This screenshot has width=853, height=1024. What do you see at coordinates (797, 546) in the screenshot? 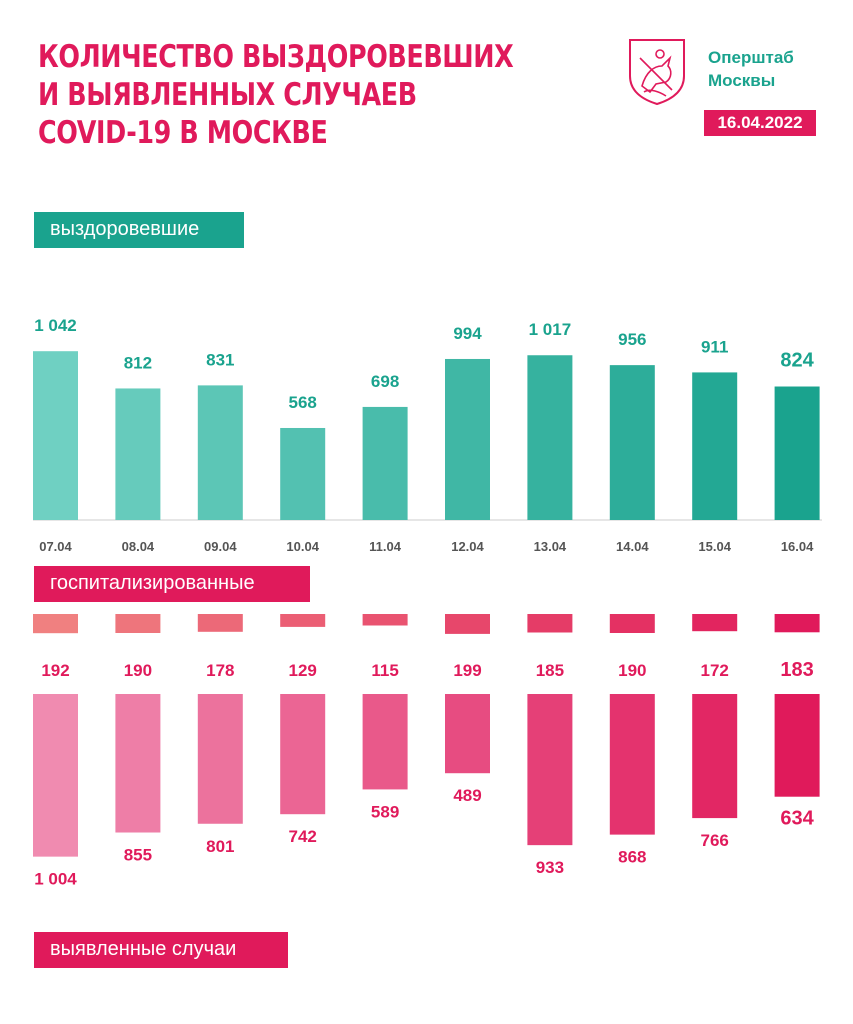
I see `date-label-16.04: 16.04` at bounding box center [797, 546].